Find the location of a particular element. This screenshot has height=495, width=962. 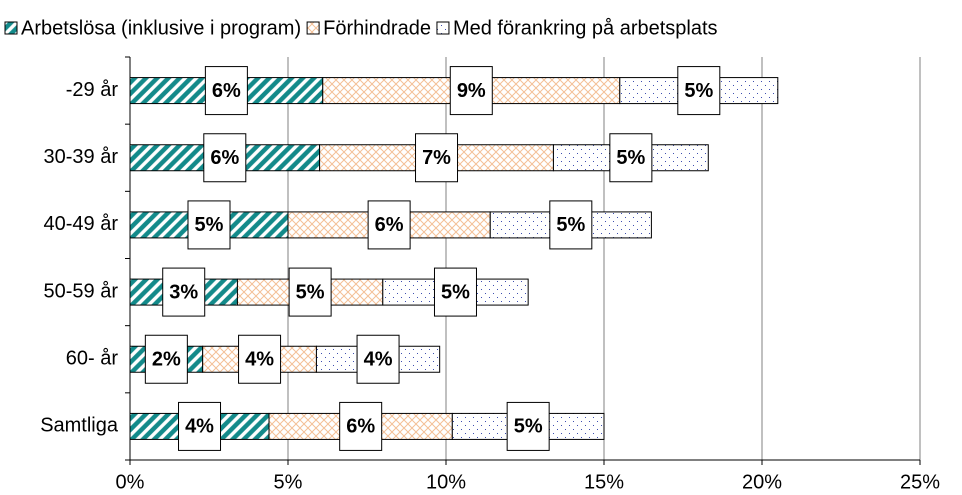

y-tick-label: 40-49 år is located at coordinates (81, 224).